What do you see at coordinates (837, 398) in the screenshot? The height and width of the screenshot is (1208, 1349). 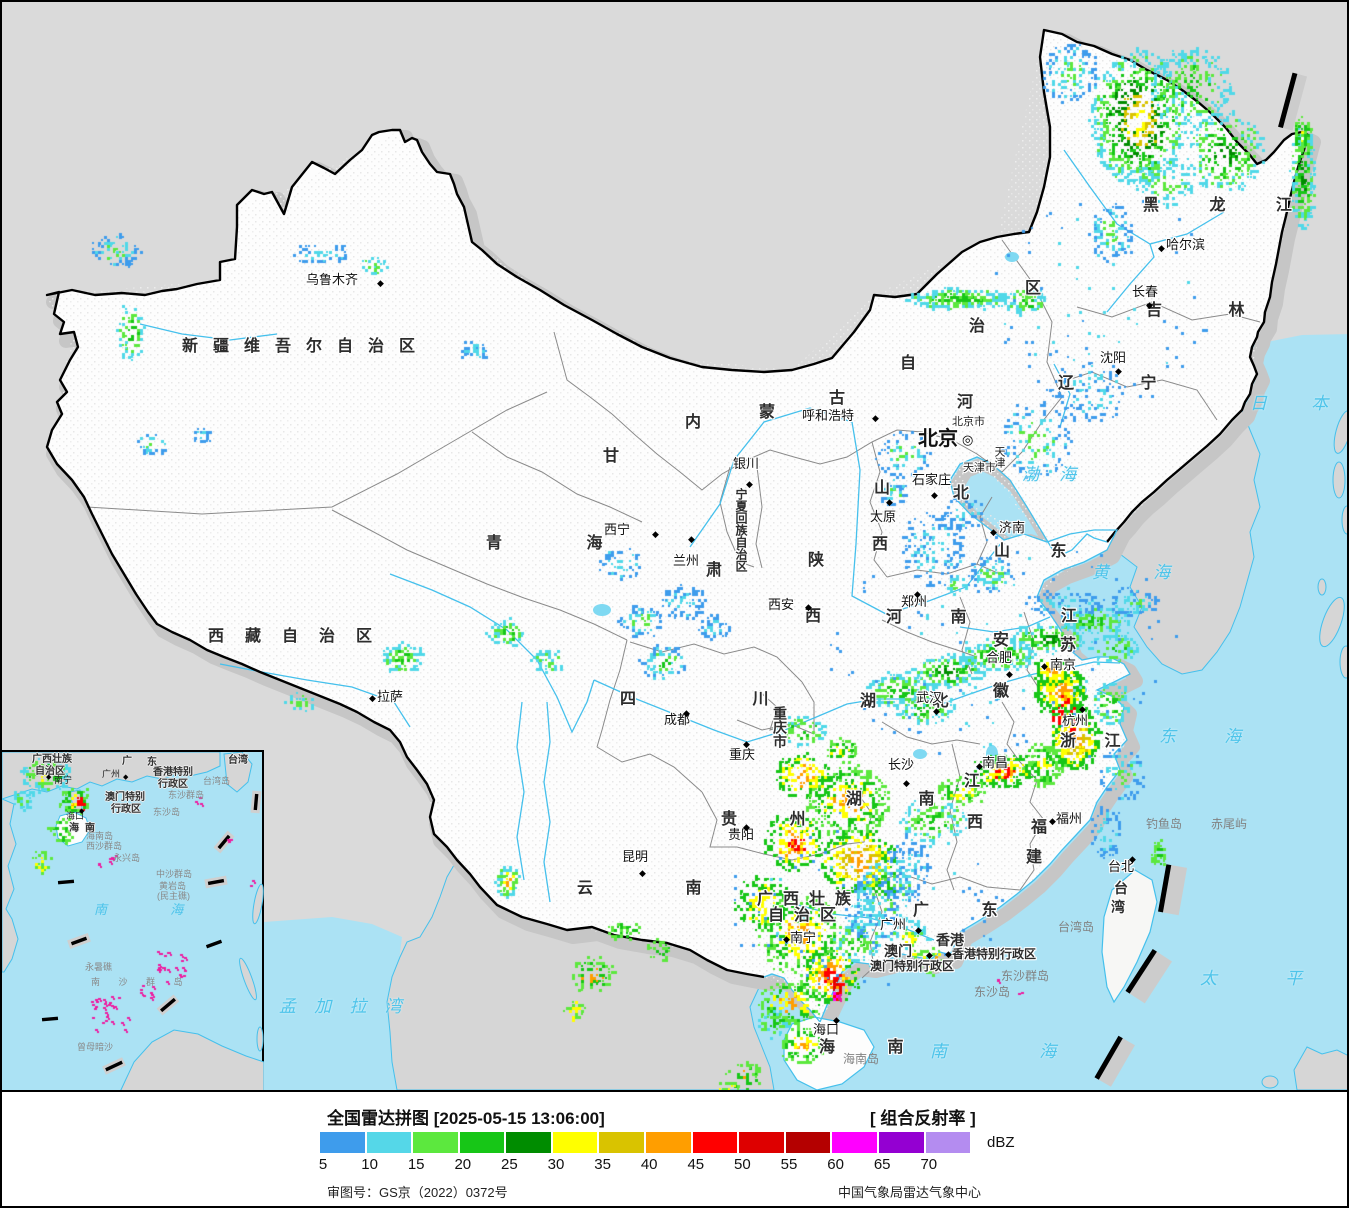 I see `map-label: 古` at bounding box center [837, 398].